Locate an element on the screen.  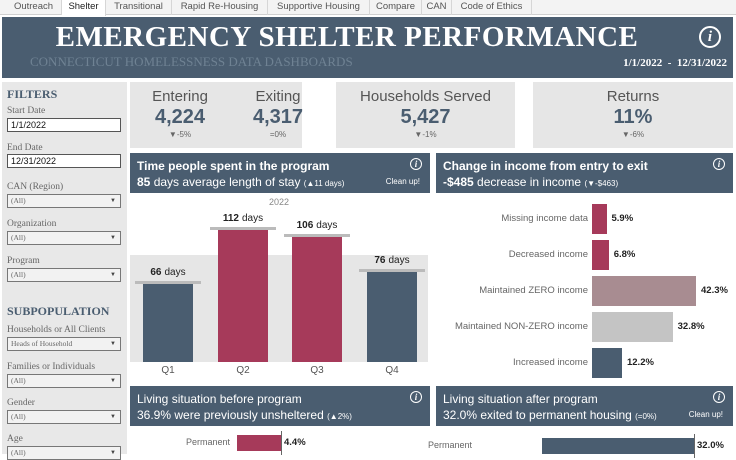
filter-label: Families or Individuals is located at coordinates (51, 367).